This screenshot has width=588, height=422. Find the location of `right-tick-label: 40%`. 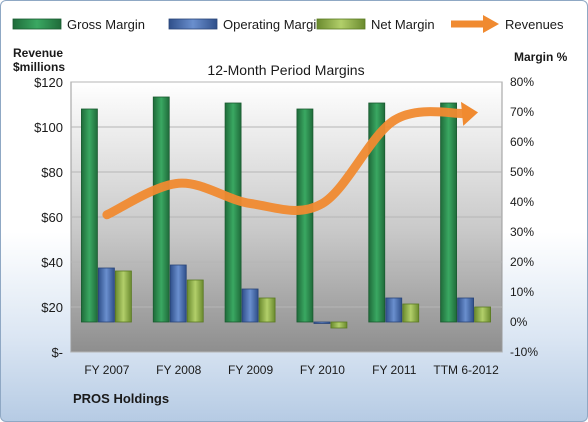

right-tick-label: 40% is located at coordinates (522, 202).